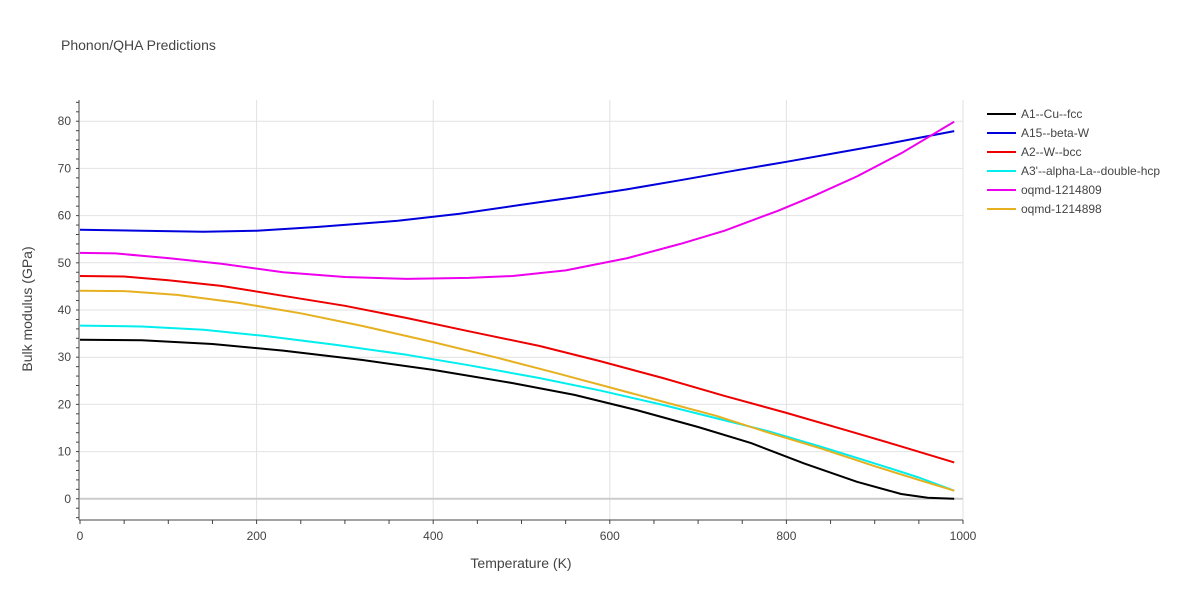 The width and height of the screenshot is (1200, 600). I want to click on x-tick-label: 600, so click(610, 536).